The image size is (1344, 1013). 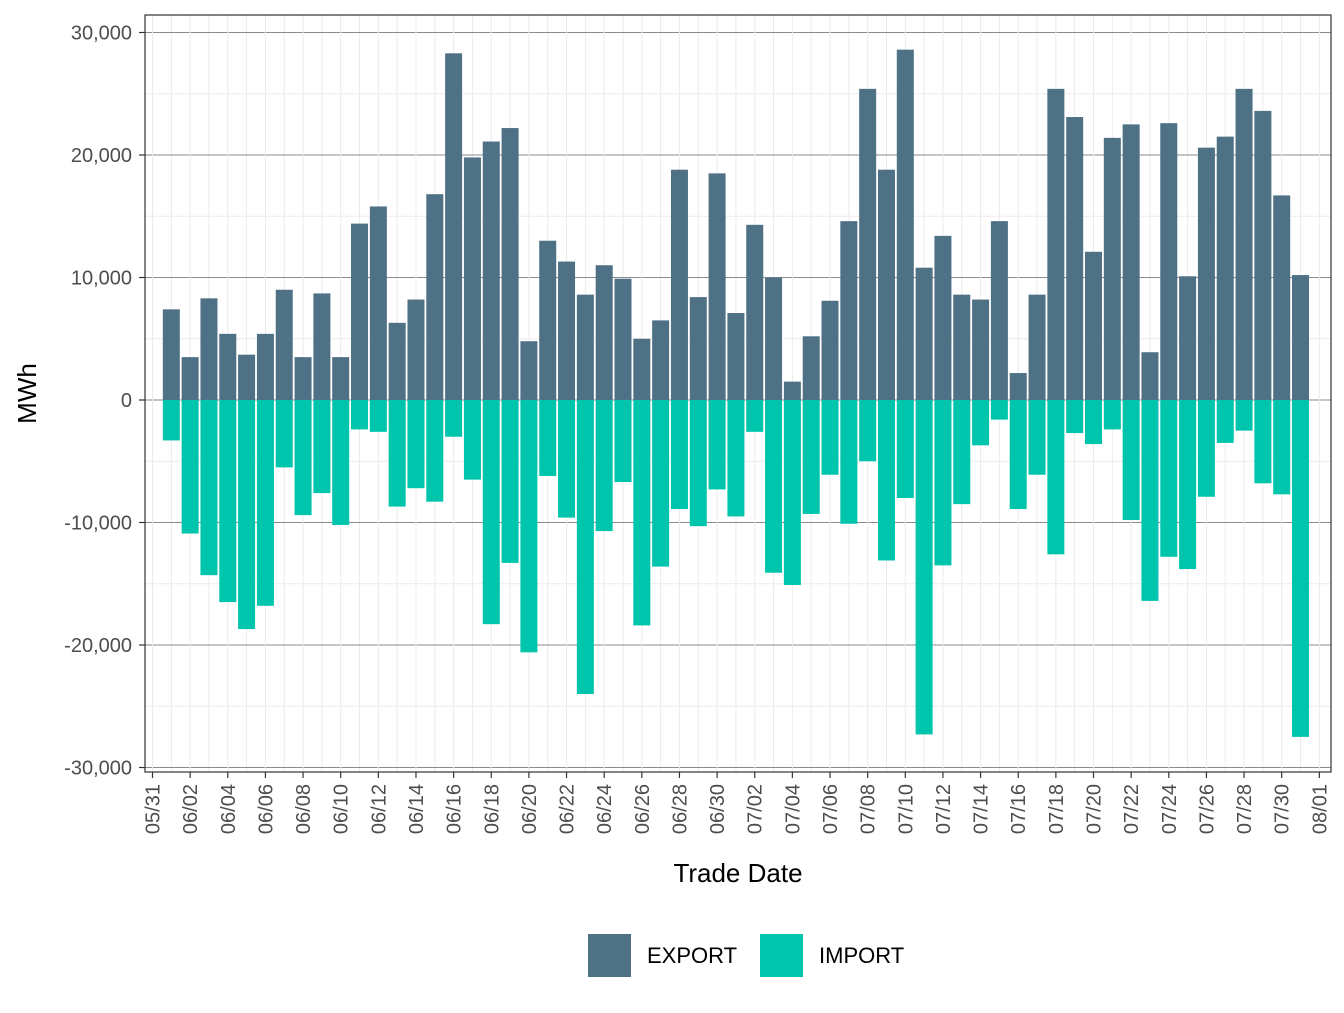 I want to click on x-tick-label: 06/10, so click(x=342, y=809).